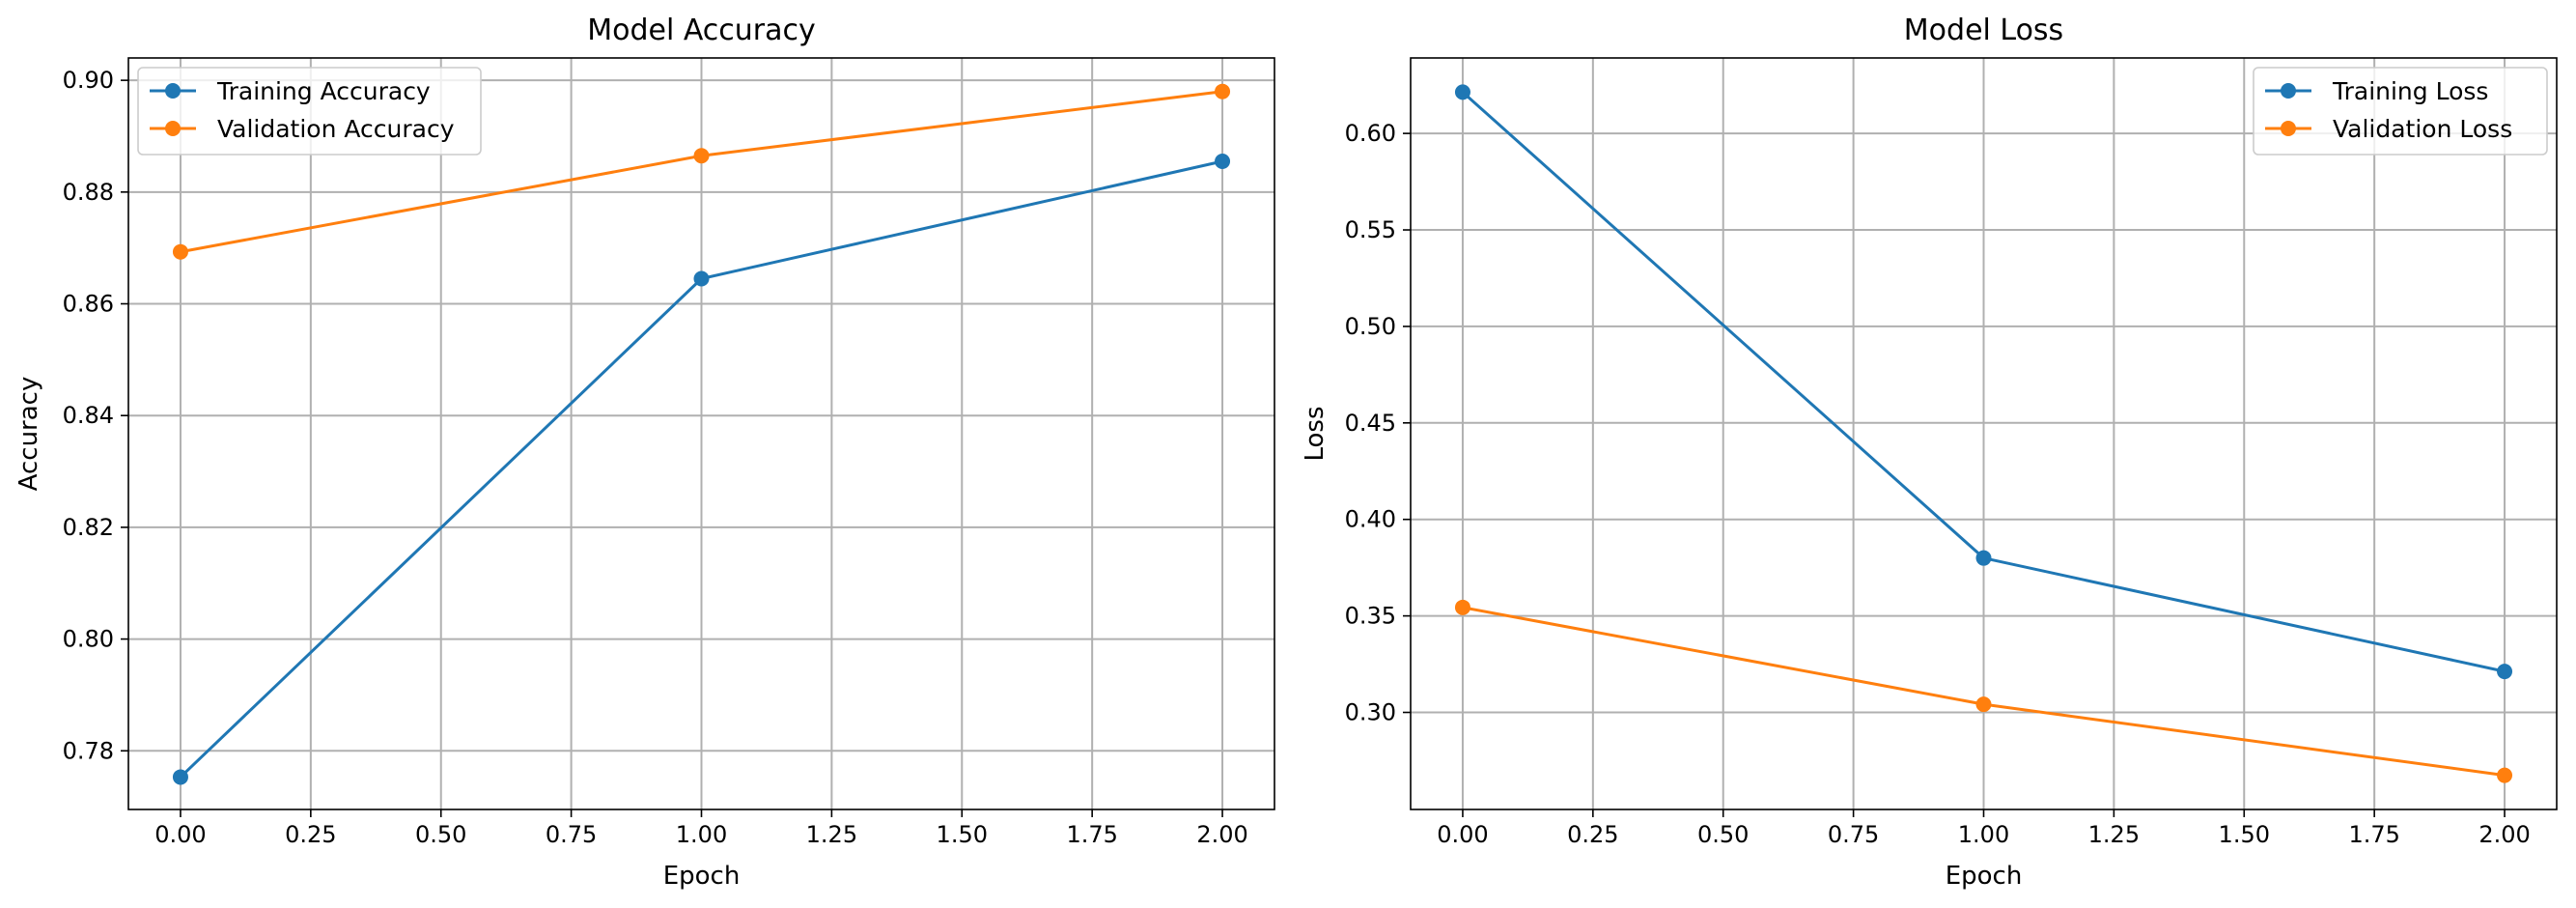  Describe the element at coordinates (89, 80) in the screenshot. I see `accuracy-y-tick-label: 0.90` at that location.